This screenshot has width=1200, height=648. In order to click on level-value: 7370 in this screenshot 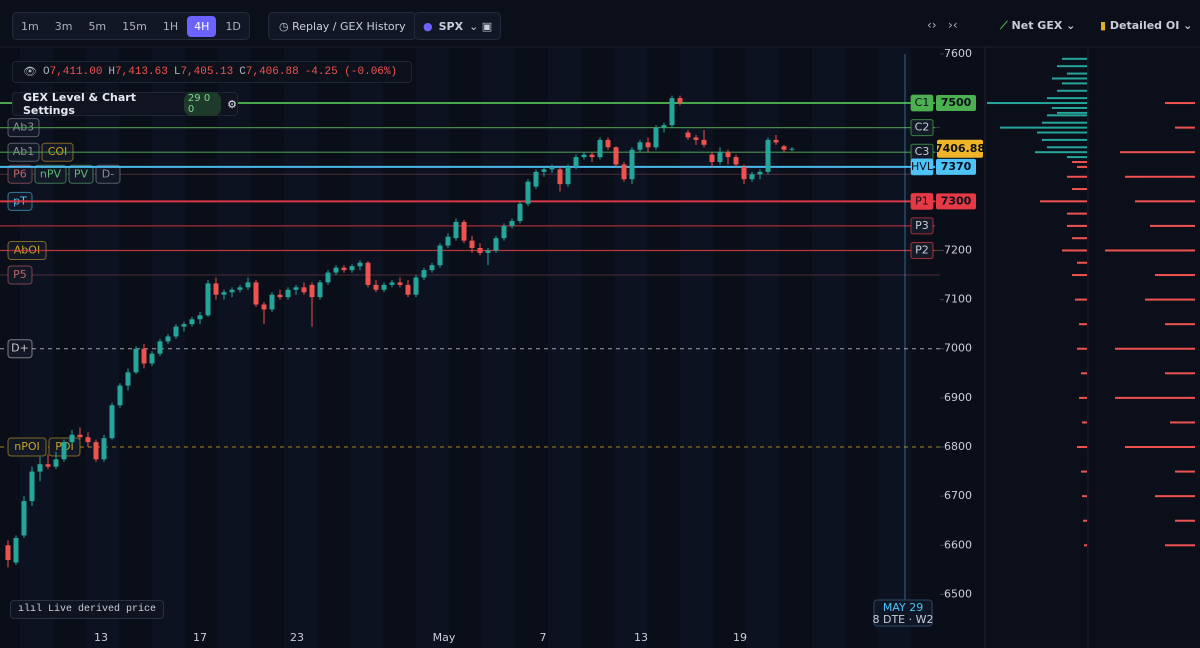, I will do `click(956, 166)`.